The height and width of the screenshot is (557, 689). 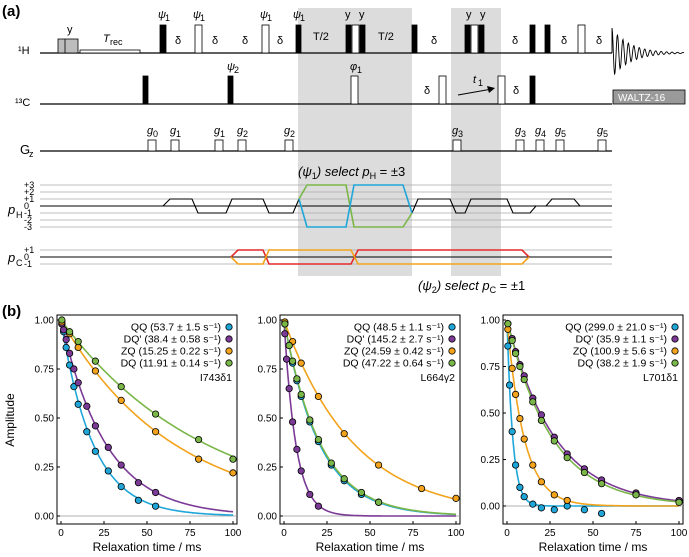 I want to click on y-tick-label: 0.25, so click(x=491, y=460).